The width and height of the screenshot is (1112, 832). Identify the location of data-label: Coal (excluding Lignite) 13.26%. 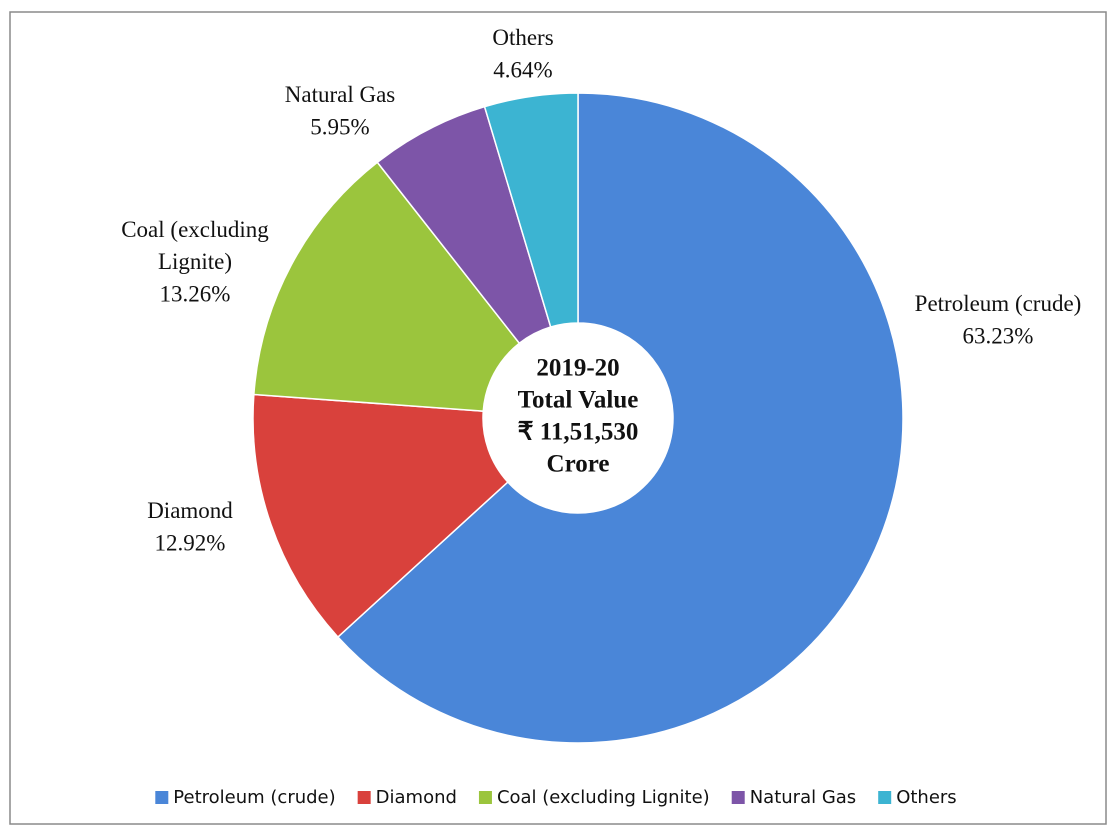
(195, 261).